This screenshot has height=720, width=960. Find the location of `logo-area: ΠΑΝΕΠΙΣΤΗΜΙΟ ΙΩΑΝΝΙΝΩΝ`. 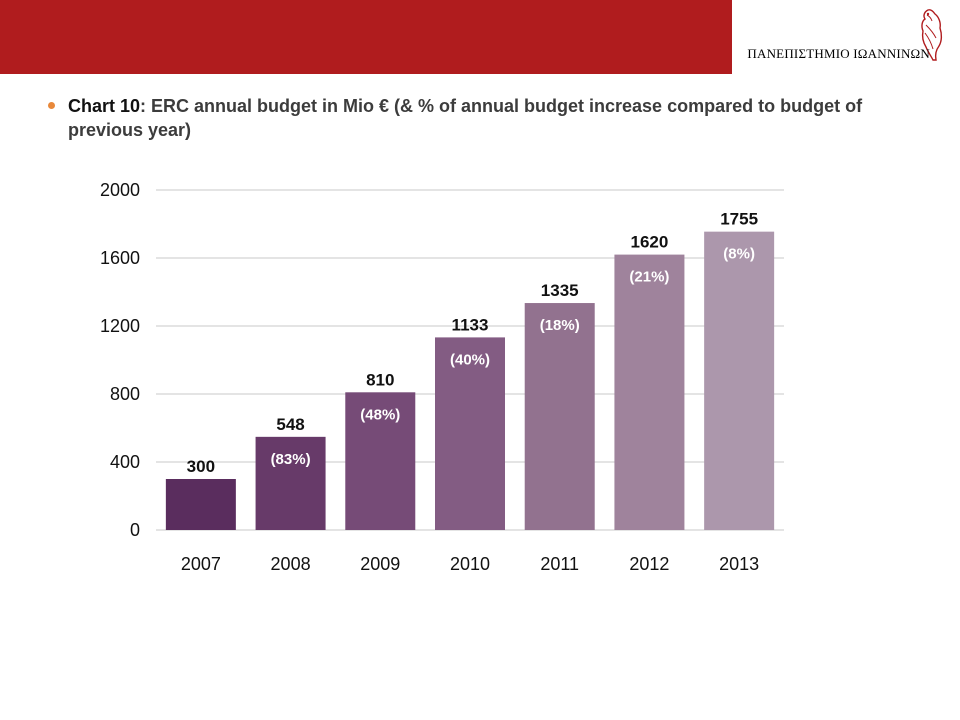

logo-area: ΠΑΝΕΠΙΣΤΗΜΙΟ ΙΩΑΝΝΙΝΩΝ is located at coordinates (846, 37).